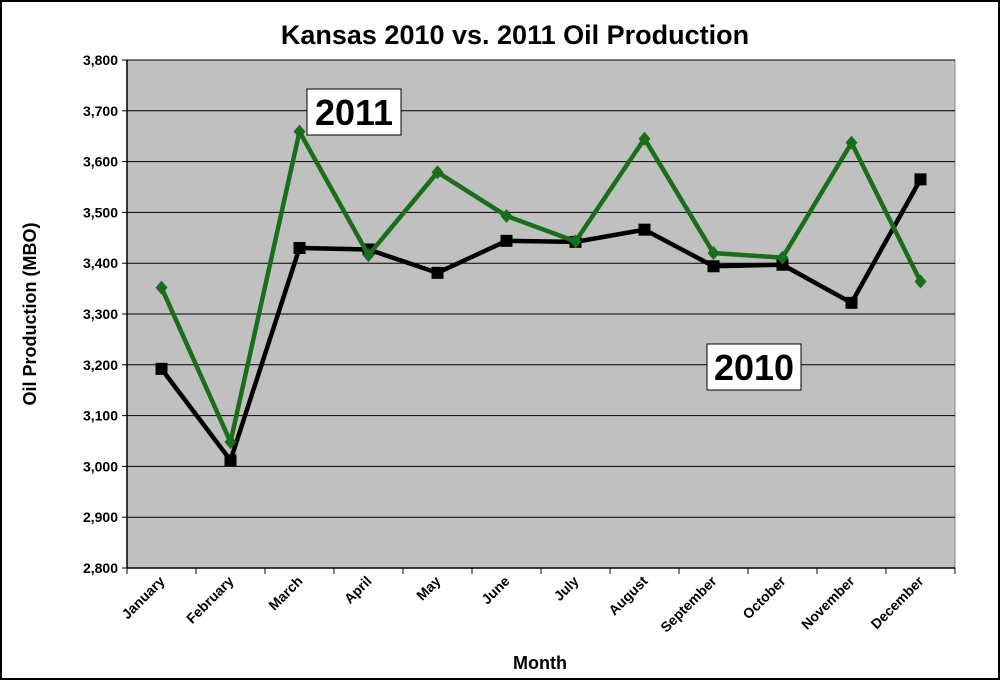 This screenshot has width=1000, height=680. Describe the element at coordinates (100, 517) in the screenshot. I see `y-tick-label: 2,900` at that location.